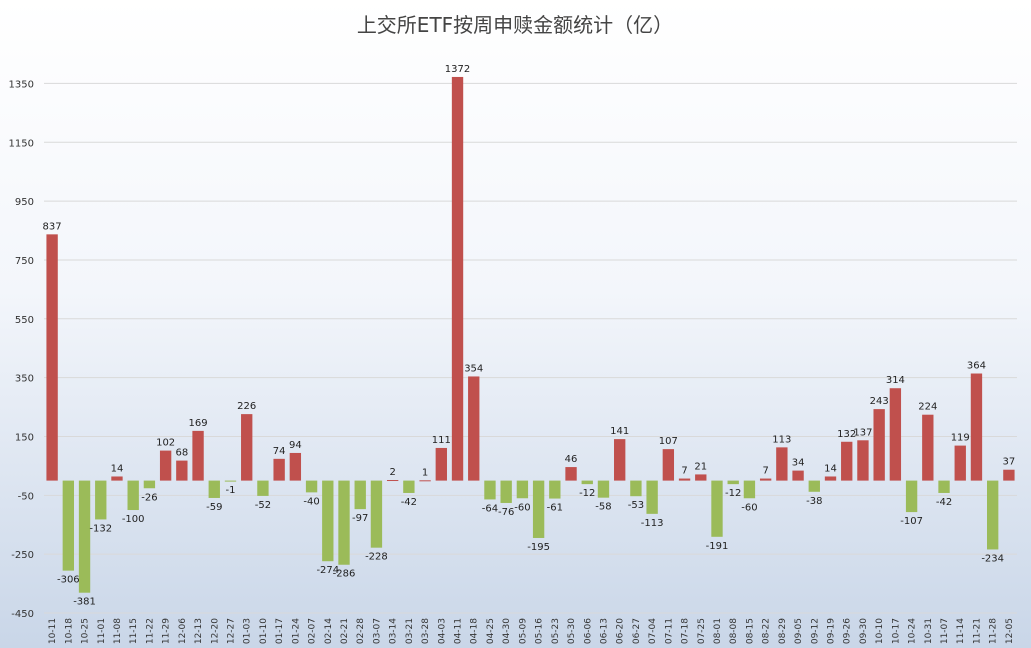 This screenshot has height=648, width=1031. I want to click on data-label: -42, so click(409, 502).